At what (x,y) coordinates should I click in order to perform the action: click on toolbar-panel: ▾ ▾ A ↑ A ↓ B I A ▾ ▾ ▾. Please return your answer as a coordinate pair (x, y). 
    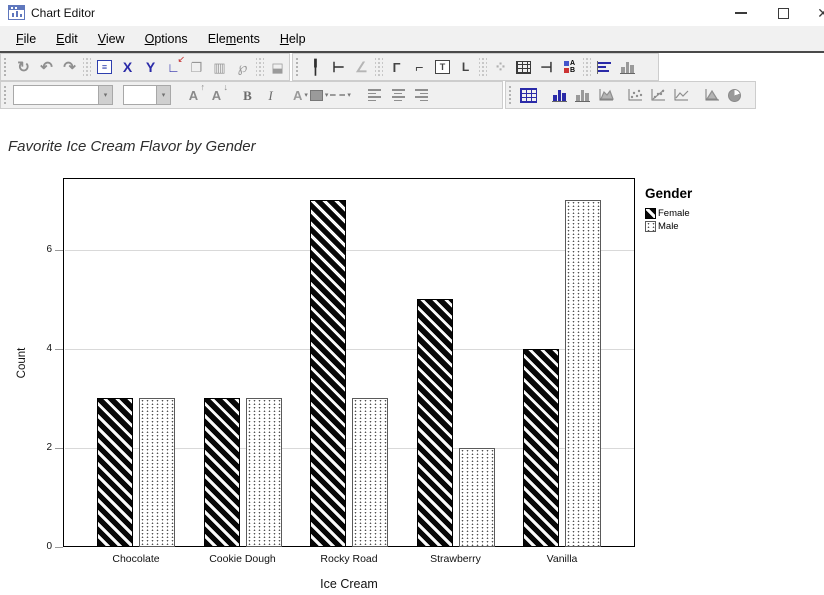
    Looking at the image, I should click on (251, 95).